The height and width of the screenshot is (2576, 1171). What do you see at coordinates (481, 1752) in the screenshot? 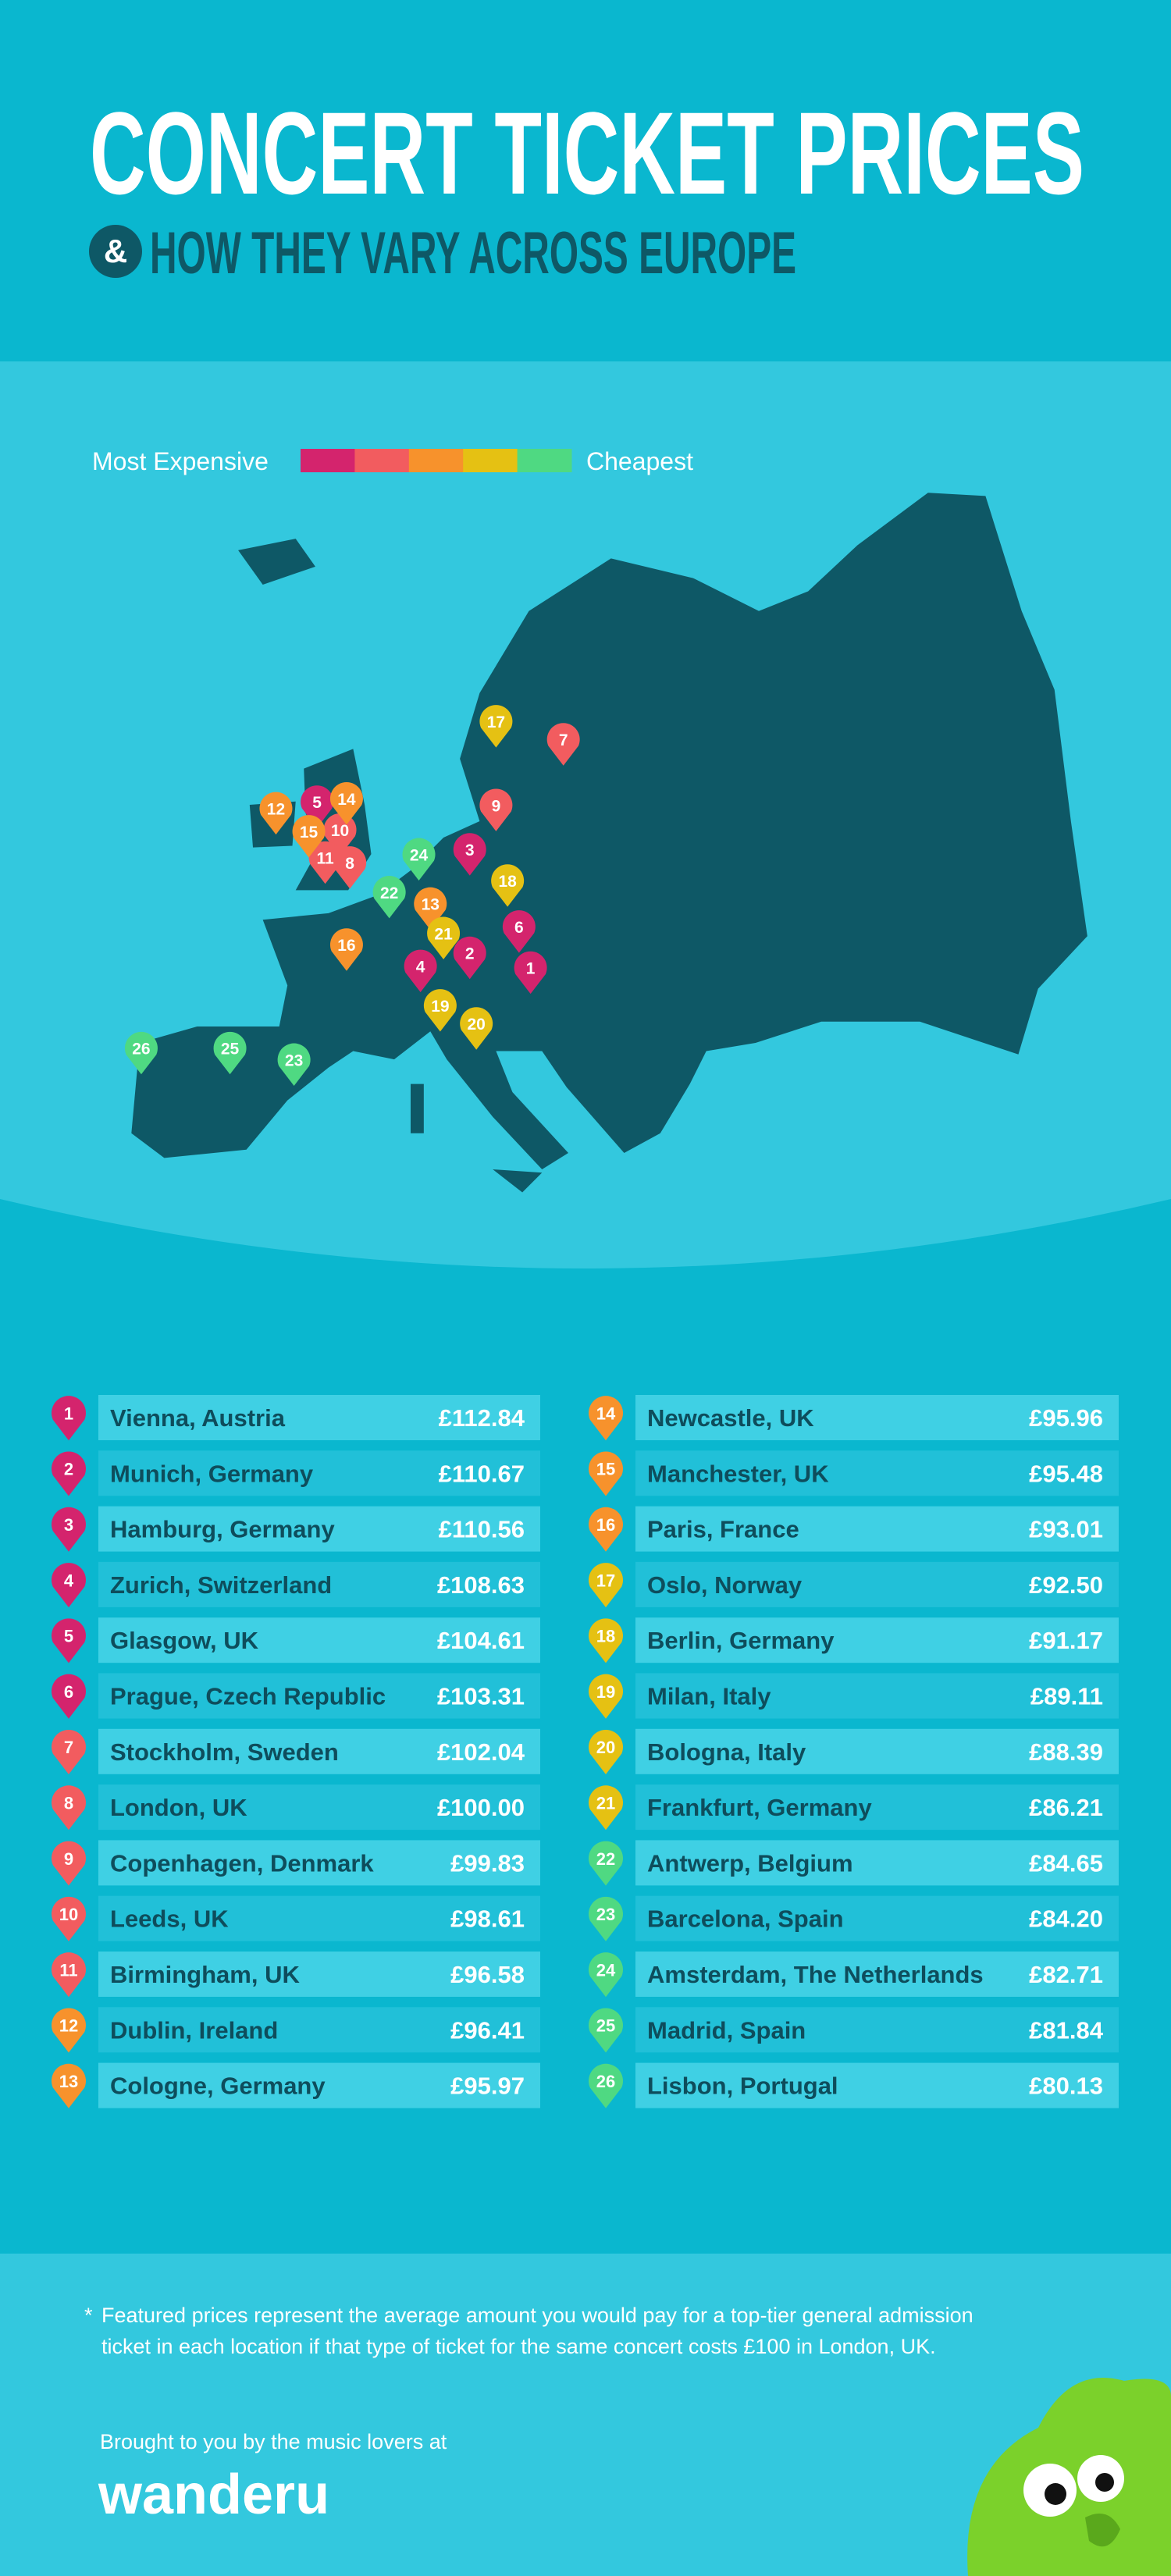
I see `price: £102.04` at bounding box center [481, 1752].